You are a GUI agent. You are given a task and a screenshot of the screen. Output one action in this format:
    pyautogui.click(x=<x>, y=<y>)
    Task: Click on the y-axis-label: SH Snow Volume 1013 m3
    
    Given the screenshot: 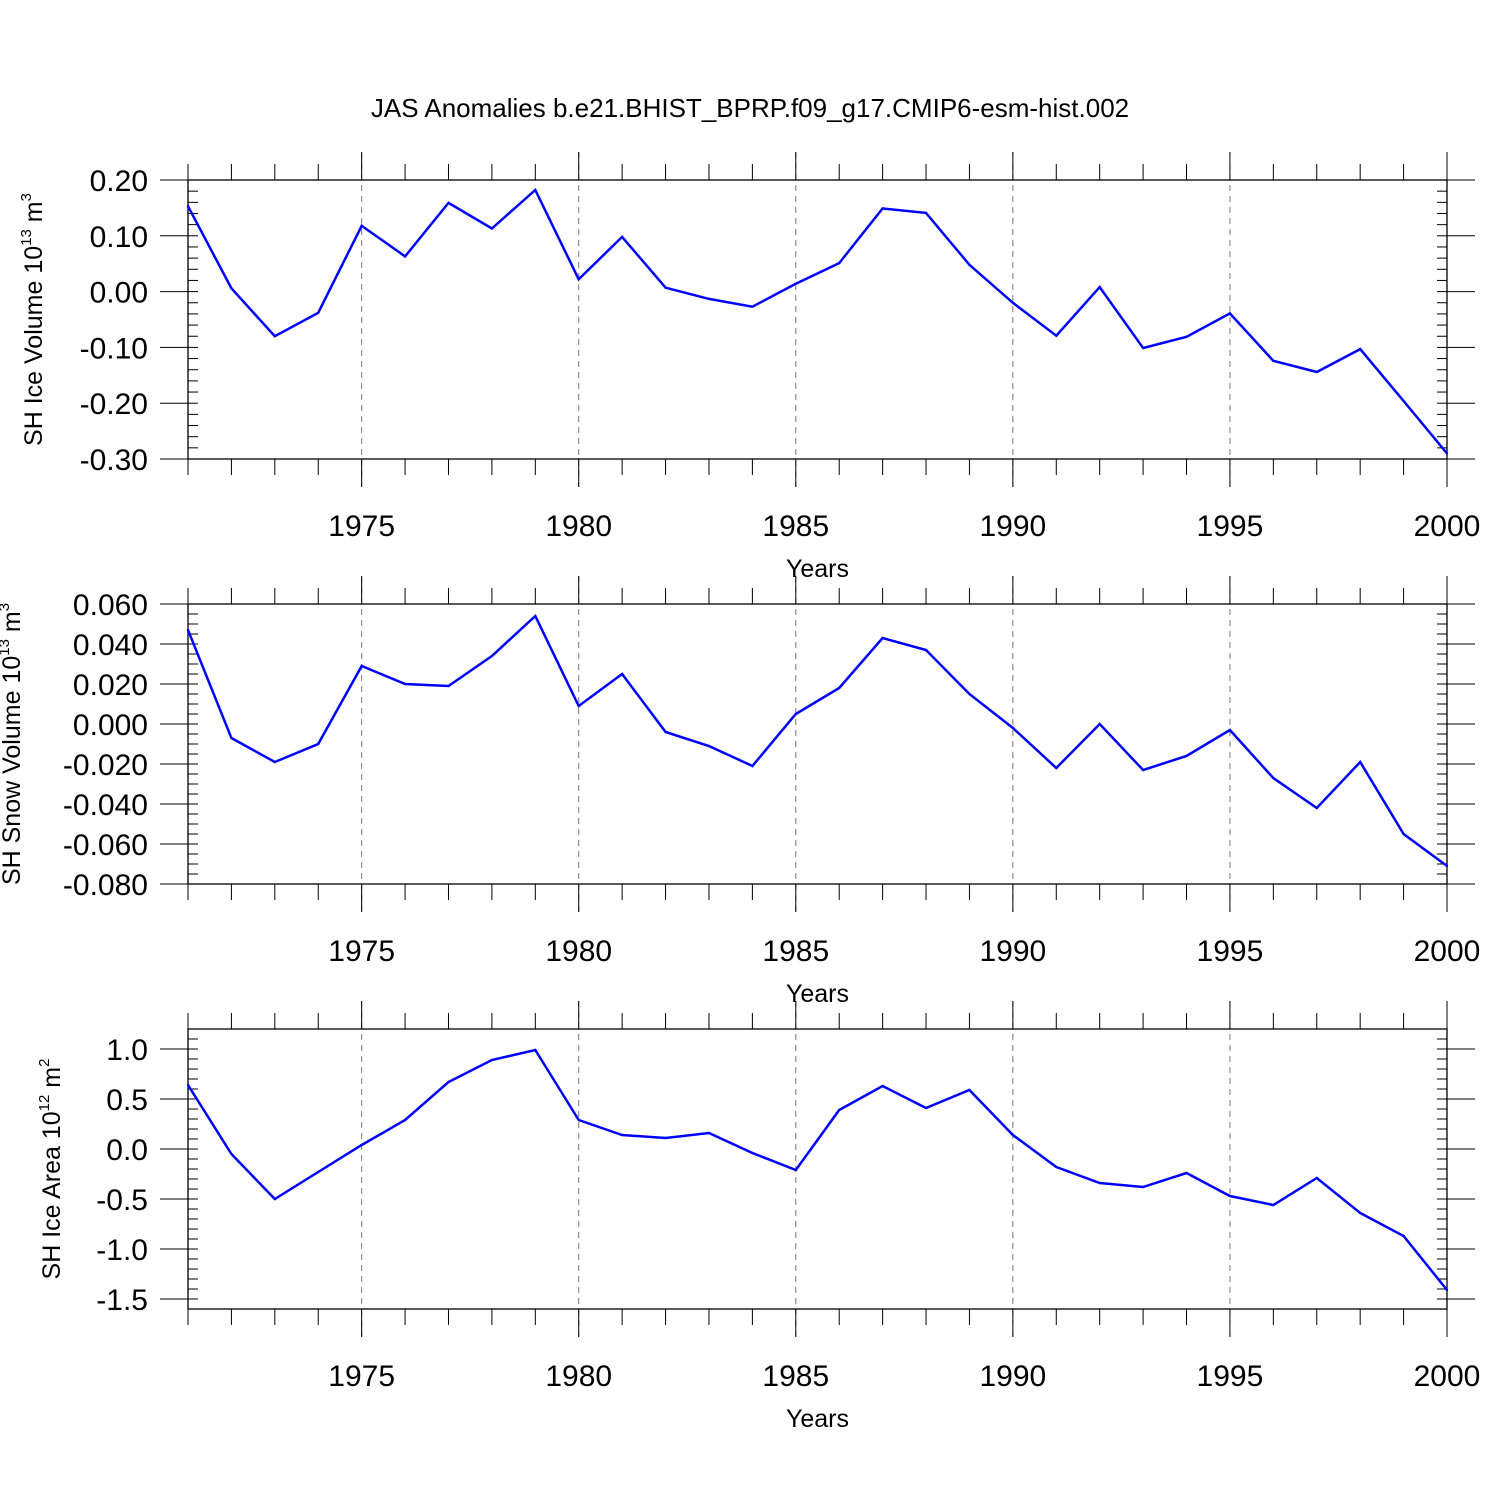 What is the action you would take?
    pyautogui.click(x=13, y=744)
    